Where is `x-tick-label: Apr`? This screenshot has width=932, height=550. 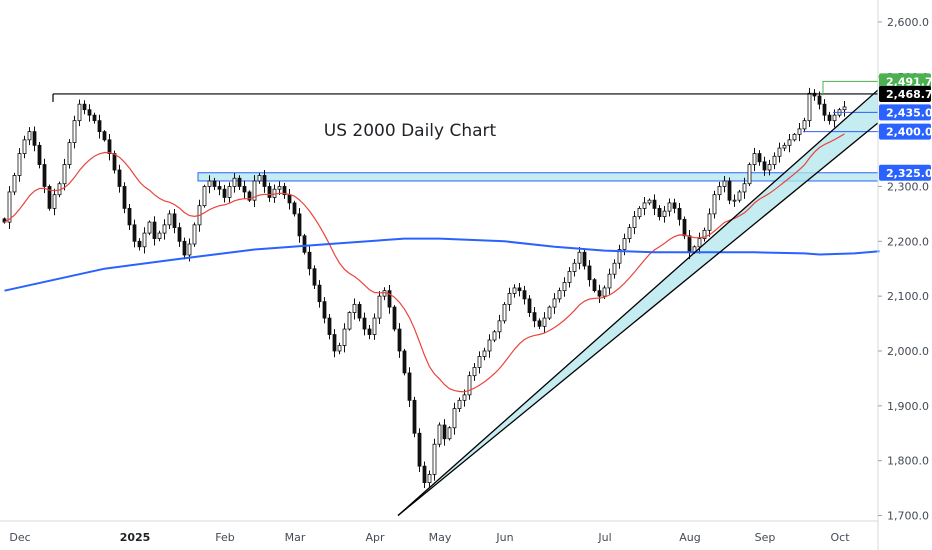
x-tick-label: Apr is located at coordinates (375, 537).